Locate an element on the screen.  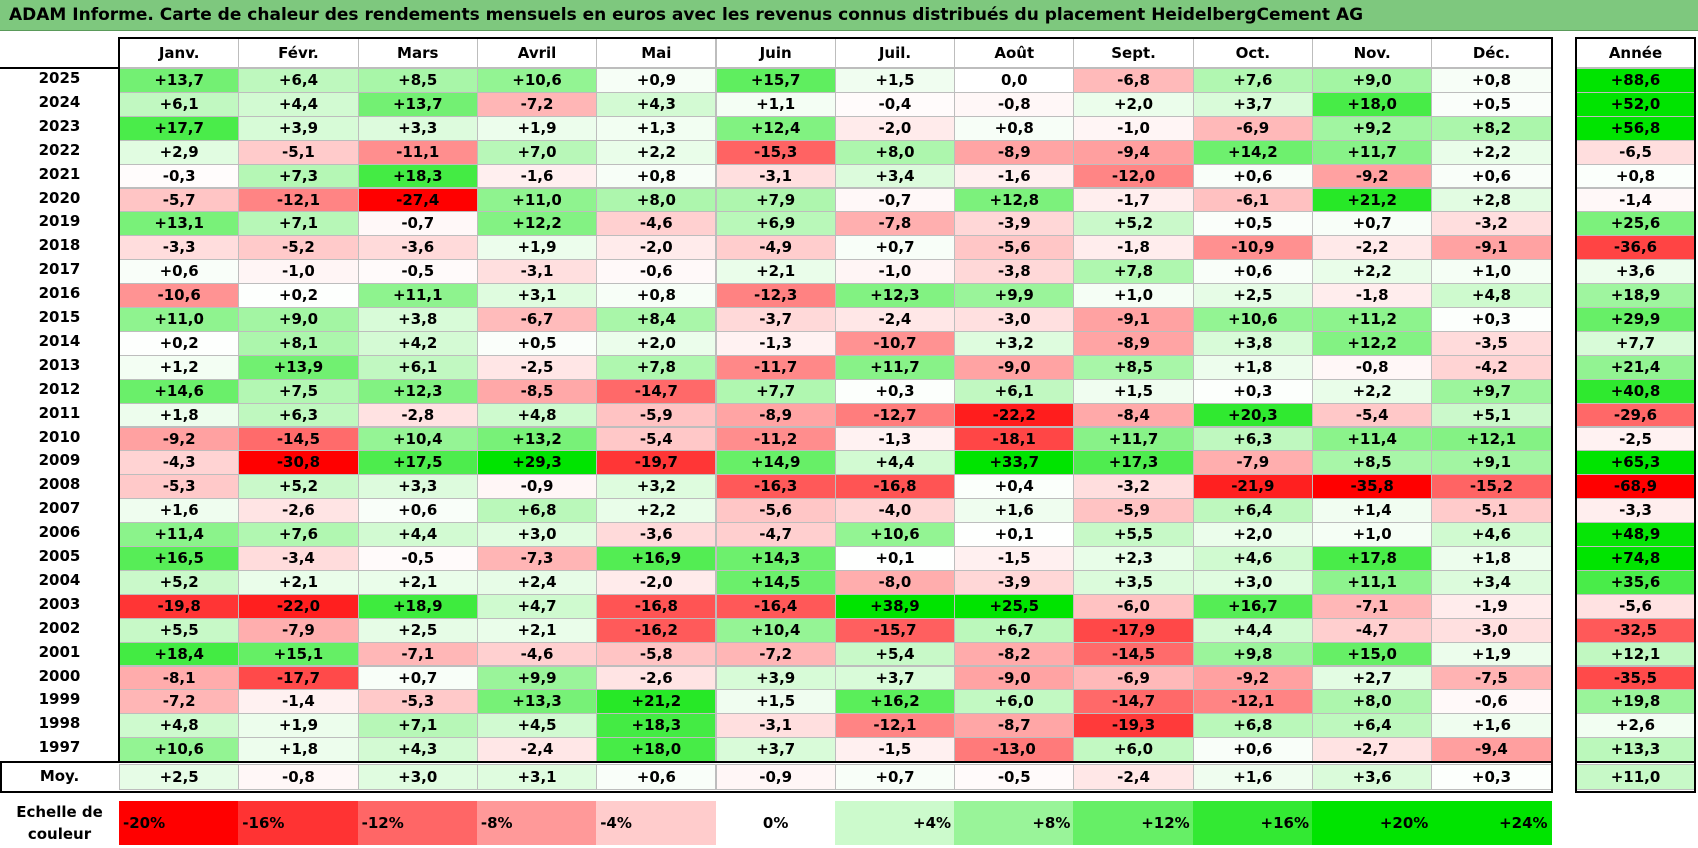
heatmap-cell: +7,6 is located at coordinates (298, 534).